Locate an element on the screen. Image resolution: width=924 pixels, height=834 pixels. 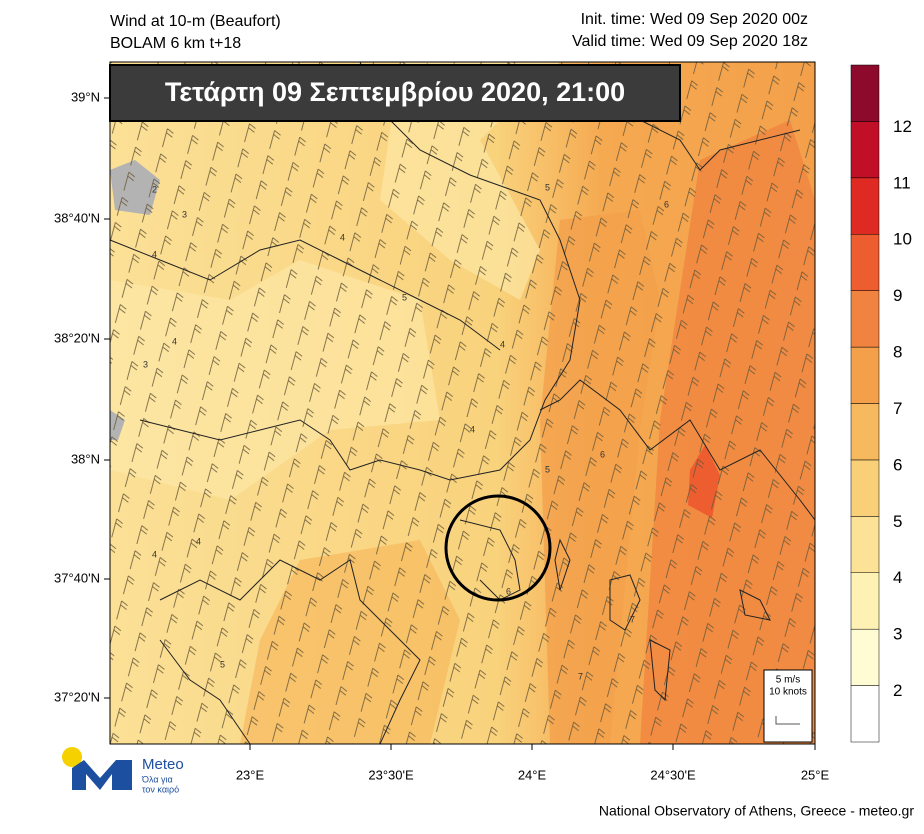
lat-label: 37°40'N is located at coordinates (77, 577).